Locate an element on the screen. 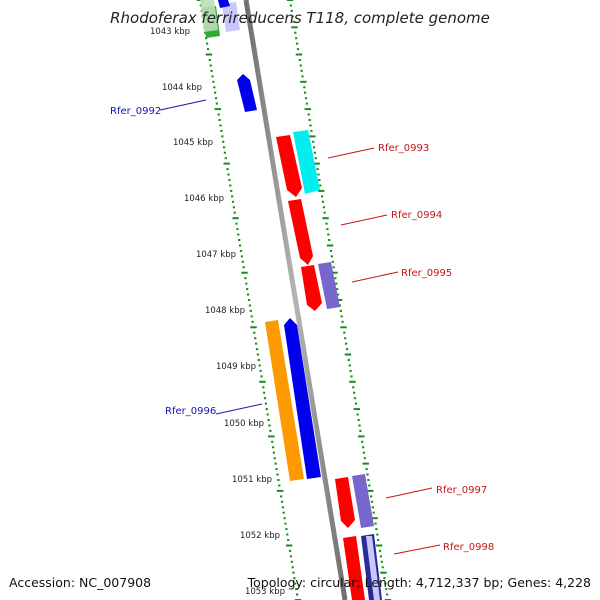 This screenshot has height=600, width=600. tick-label: 1047 kbp is located at coordinates (216, 255).